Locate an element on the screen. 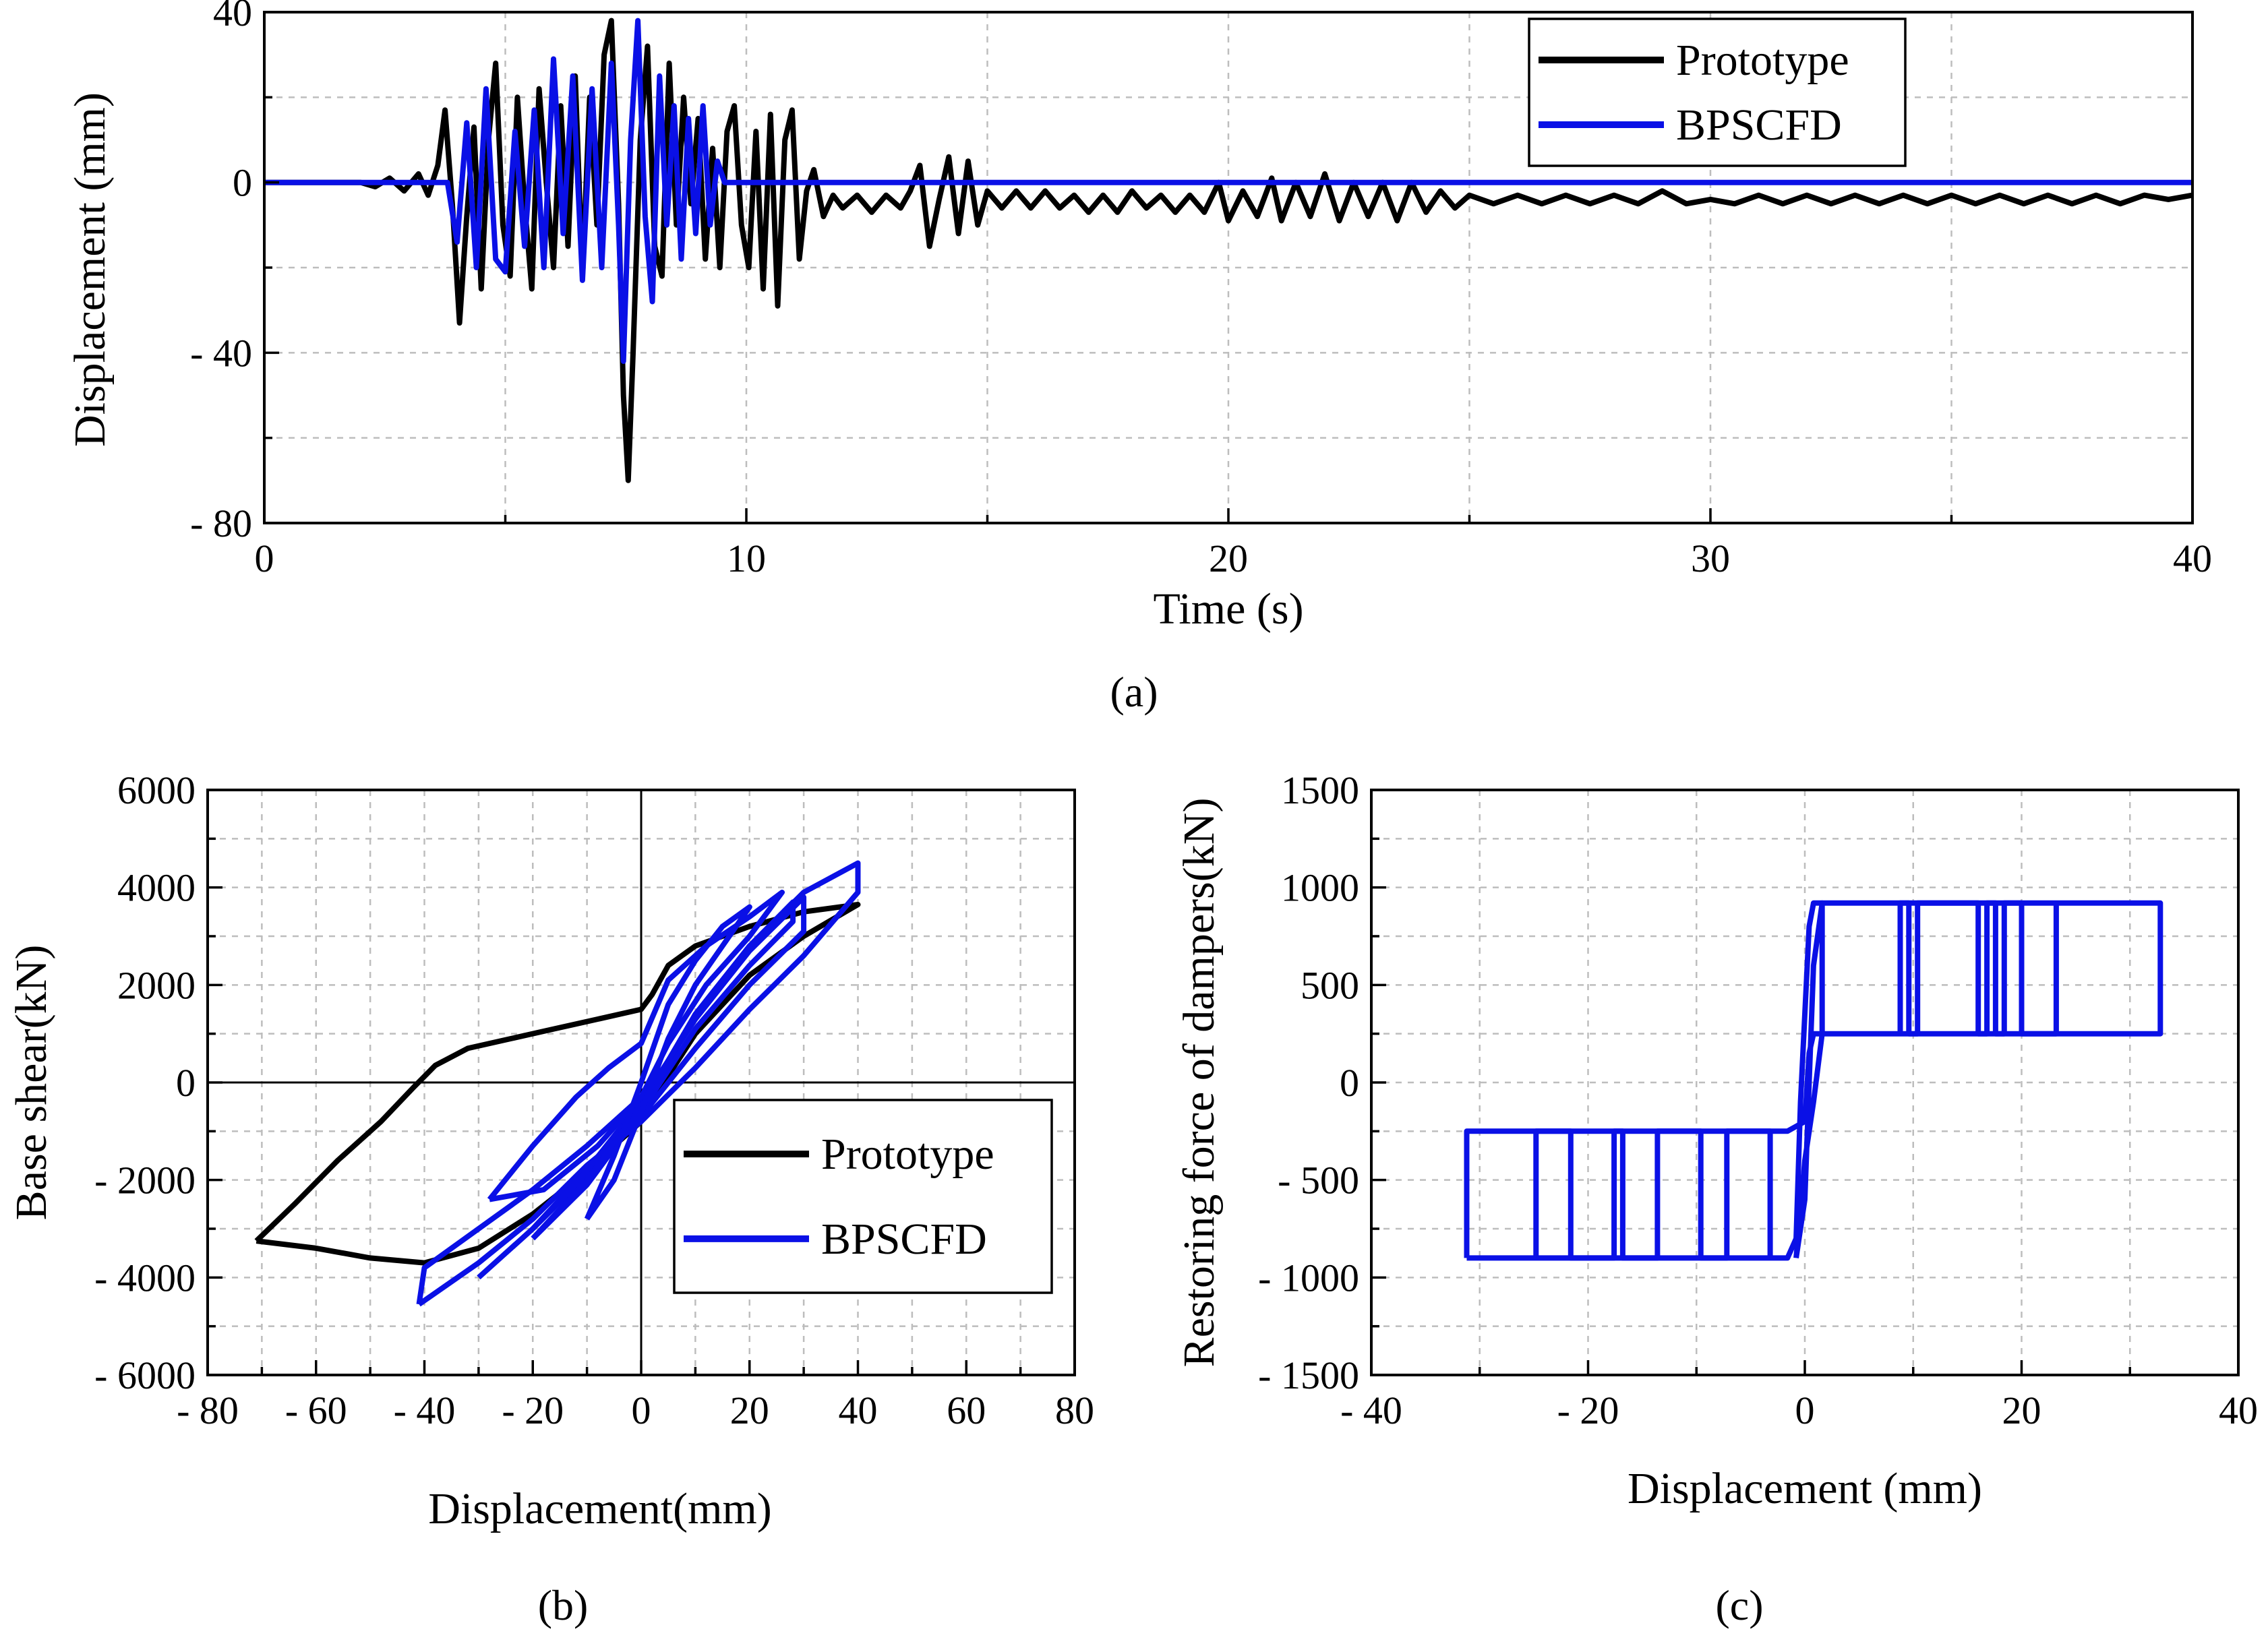 Image resolution: width=2268 pixels, height=1650 pixels. panel-a-legend-label-bpscfd: BPSCFD is located at coordinates (1759, 125).